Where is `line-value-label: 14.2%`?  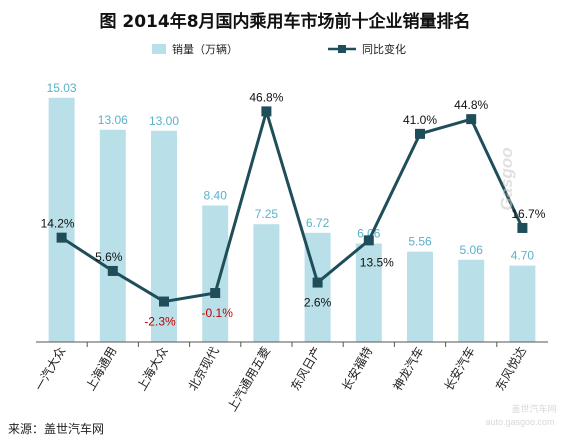 line-value-label: 14.2% is located at coordinates (58, 224).